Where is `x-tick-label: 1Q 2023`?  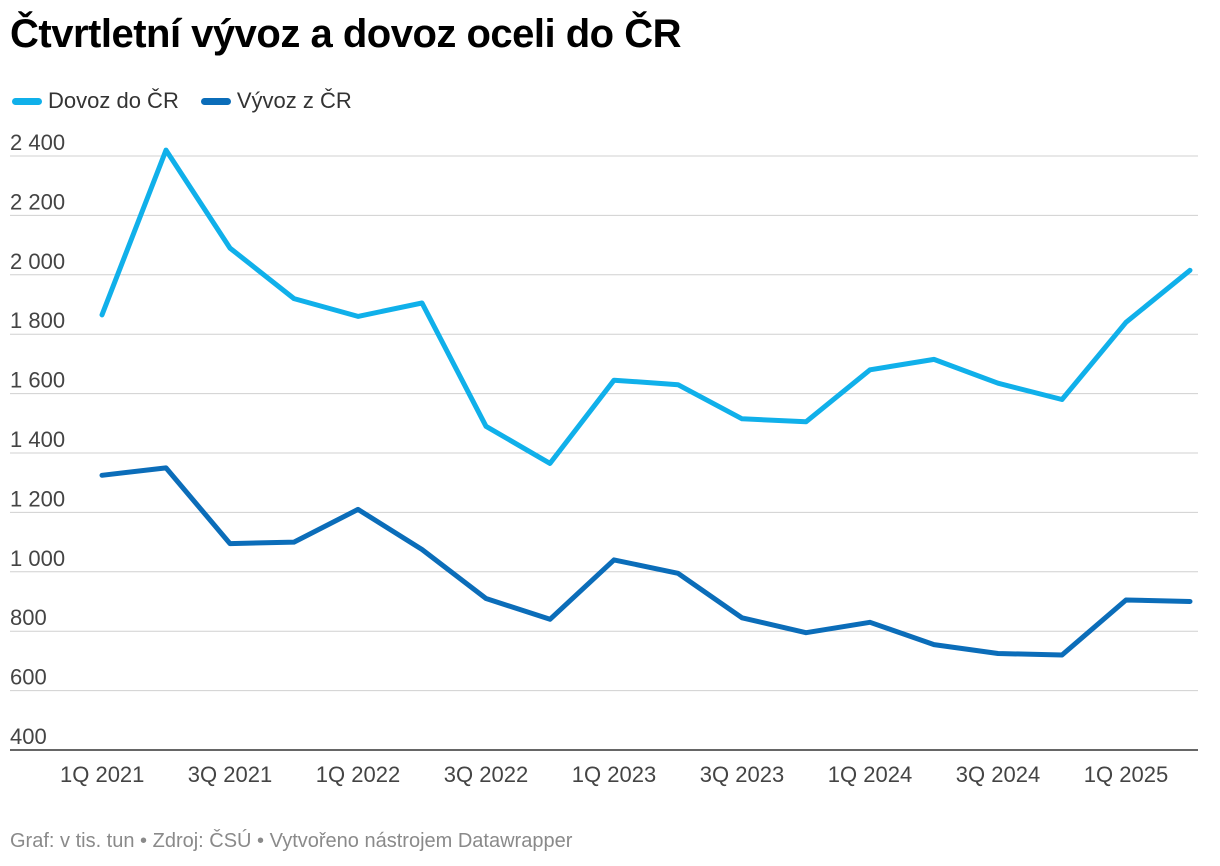
x-tick-label: 1Q 2023 is located at coordinates (614, 774).